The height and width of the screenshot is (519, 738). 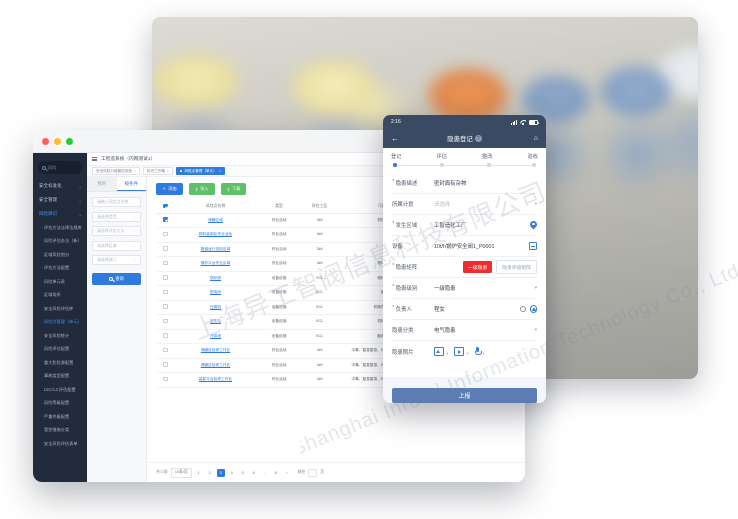 I want to click on field-value: 电气隐患, so click(x=445, y=331).